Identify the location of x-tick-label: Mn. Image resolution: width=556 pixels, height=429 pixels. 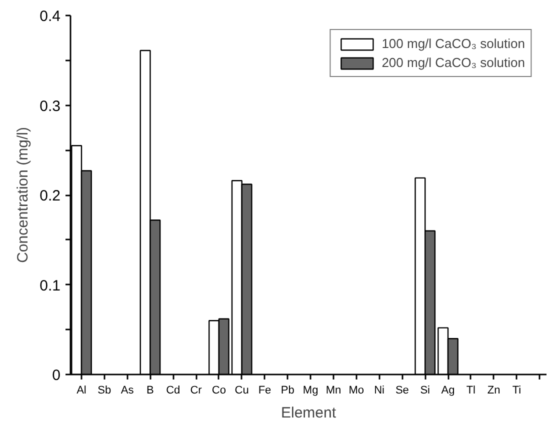
(334, 390).